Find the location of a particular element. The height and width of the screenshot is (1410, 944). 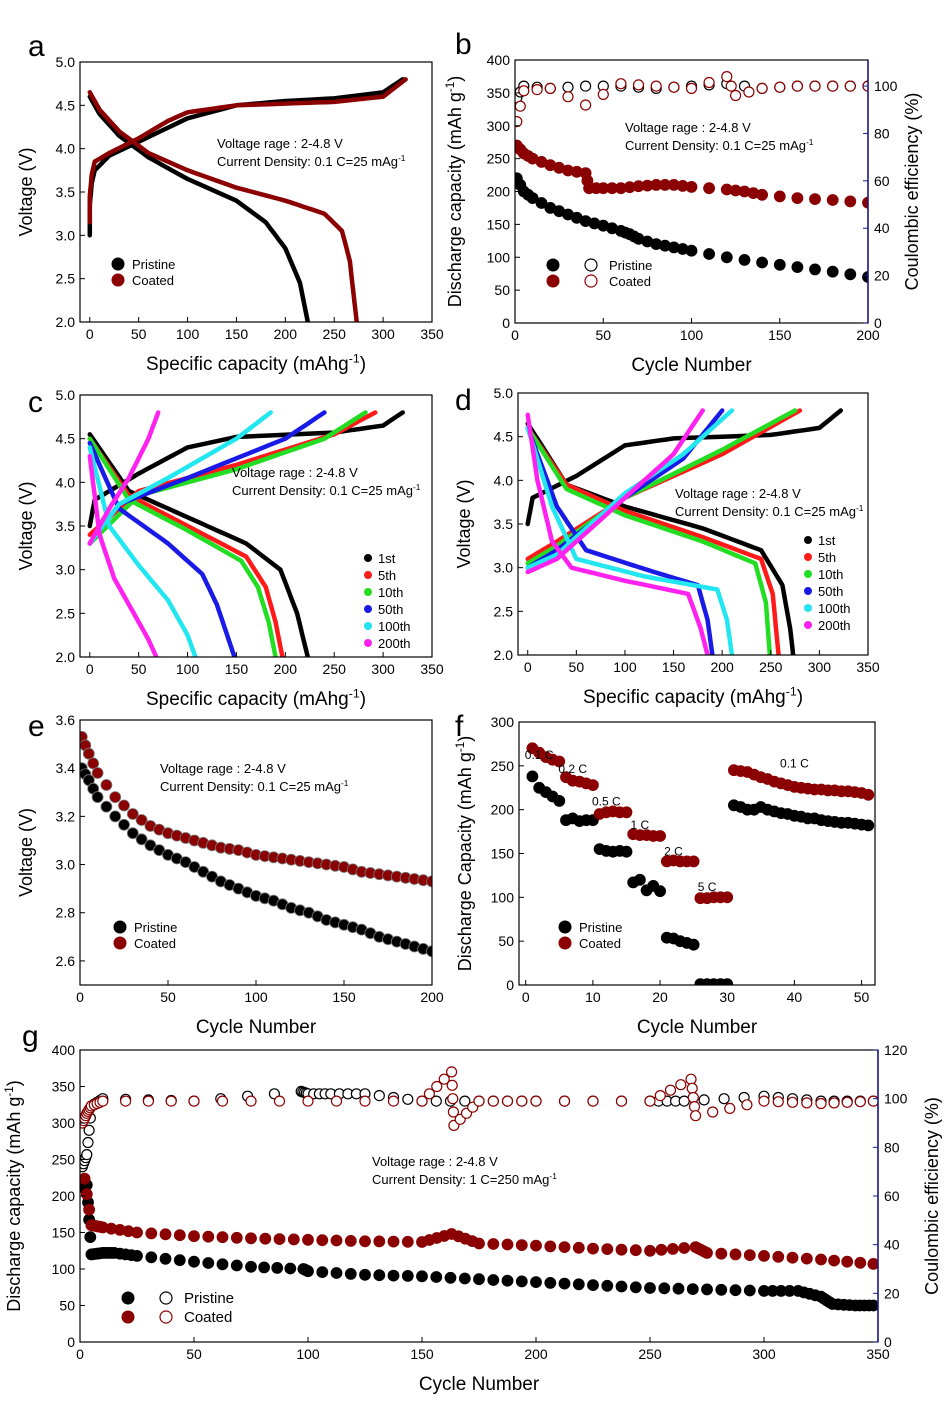

x-axis-label: Specific capacity (mAhg-1) is located at coordinates (256, 363).